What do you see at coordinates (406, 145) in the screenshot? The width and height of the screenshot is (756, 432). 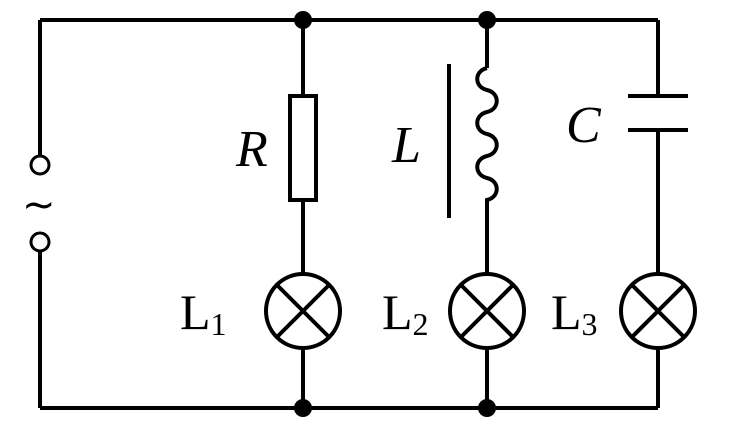 I see `inductor-label: L` at bounding box center [406, 145].